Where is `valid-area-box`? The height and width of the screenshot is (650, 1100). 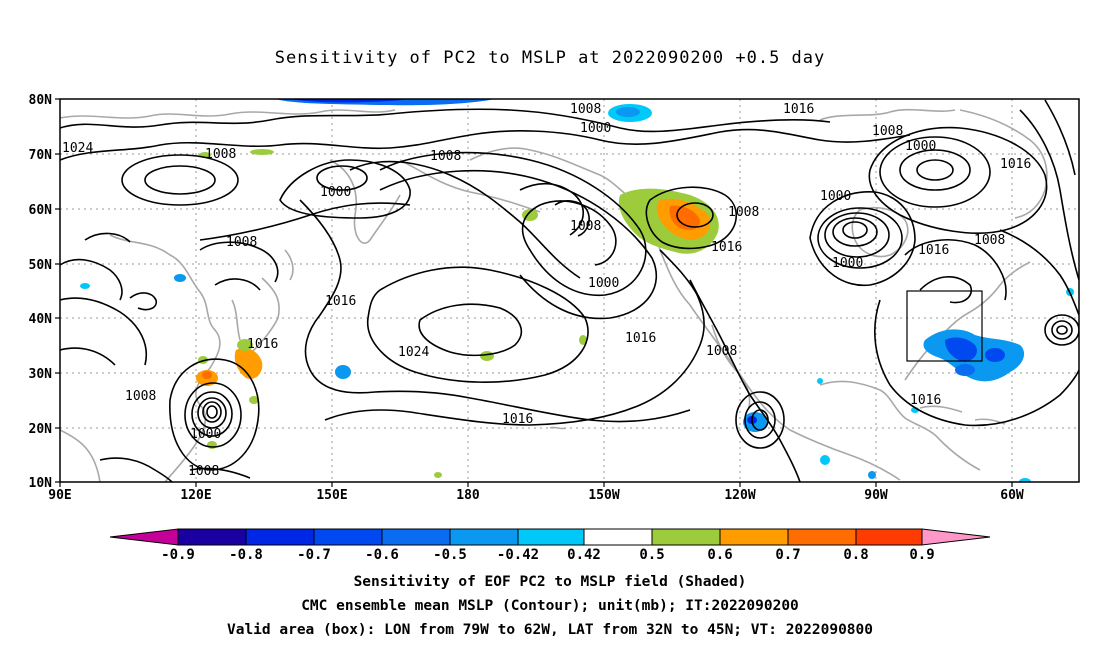 valid-area-box is located at coordinates (944, 326).